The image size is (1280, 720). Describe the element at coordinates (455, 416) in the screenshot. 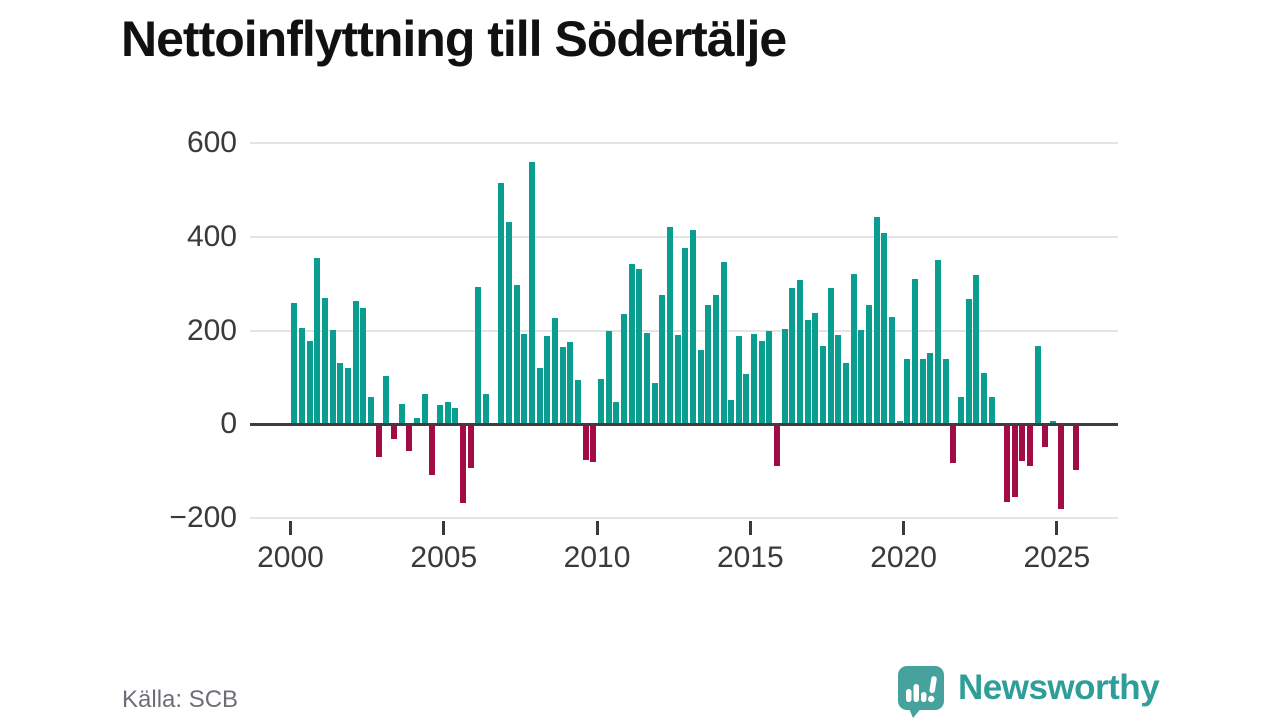

I see `bar-2005-q2` at that location.